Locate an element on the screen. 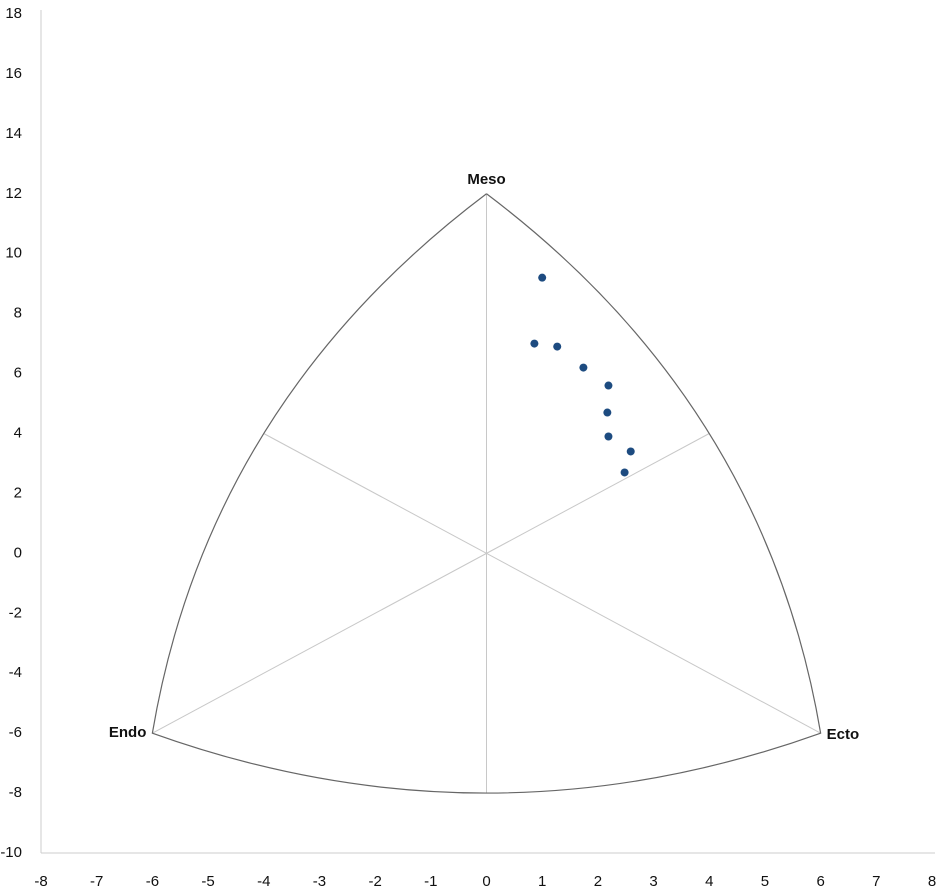 This screenshot has height=895, width=942. x-tick-label: 0 is located at coordinates (486, 881).